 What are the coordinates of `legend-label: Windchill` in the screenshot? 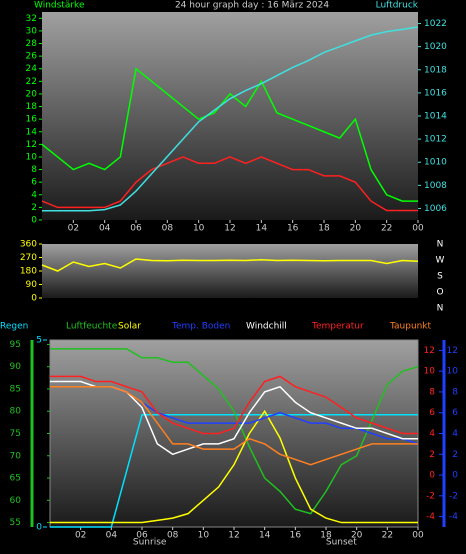 It's located at (266, 327).